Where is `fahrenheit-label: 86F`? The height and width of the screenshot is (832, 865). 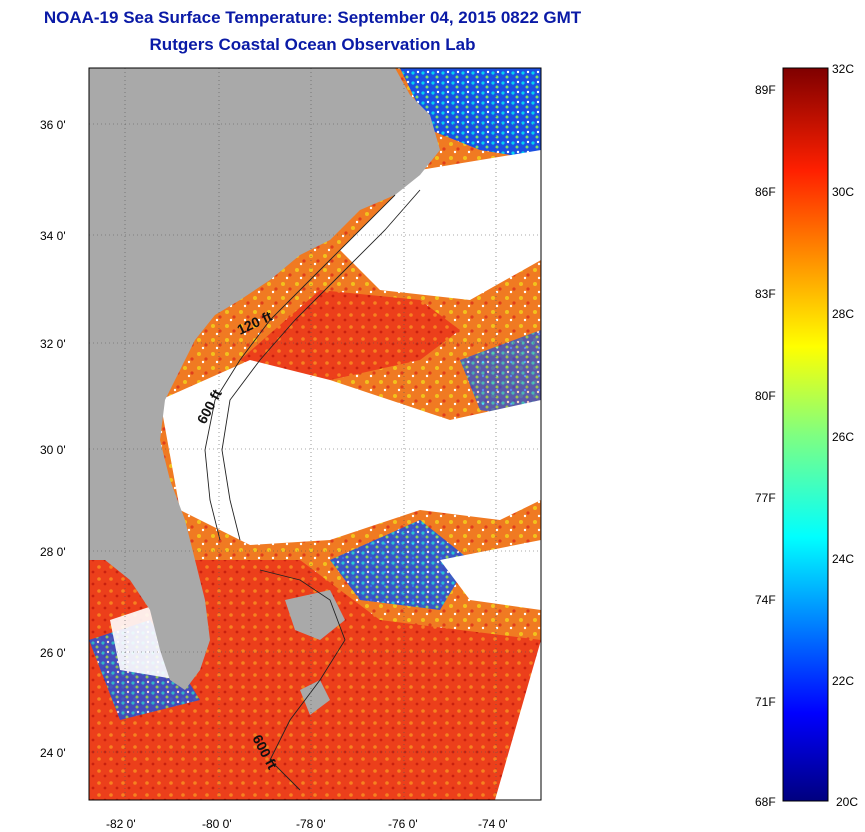 fahrenheit-label: 86F is located at coordinates (765, 192).